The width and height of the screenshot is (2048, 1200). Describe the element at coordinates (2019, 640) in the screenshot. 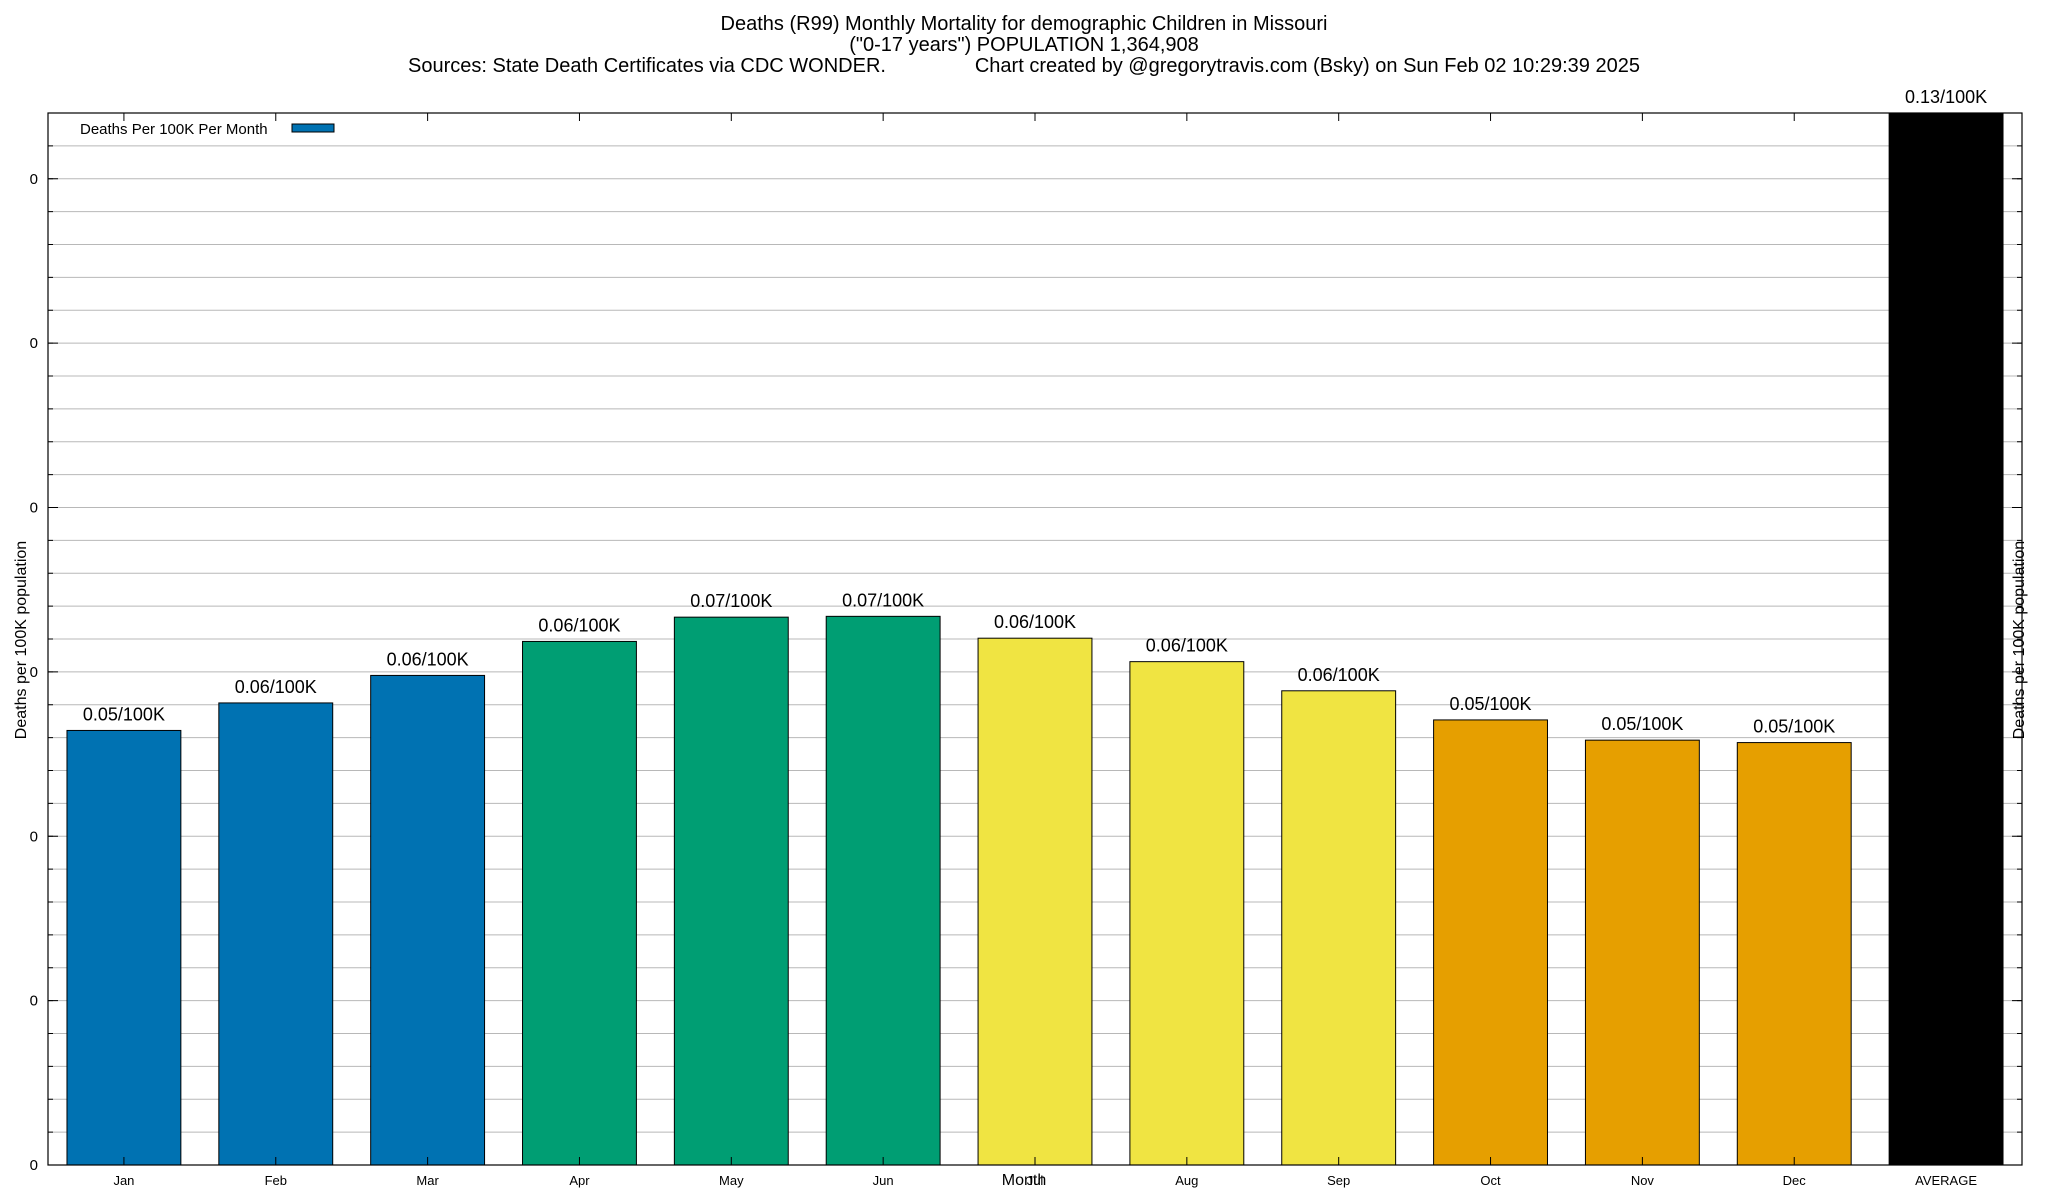

I see `y-axis-label-right: Deaths per 100K population` at that location.